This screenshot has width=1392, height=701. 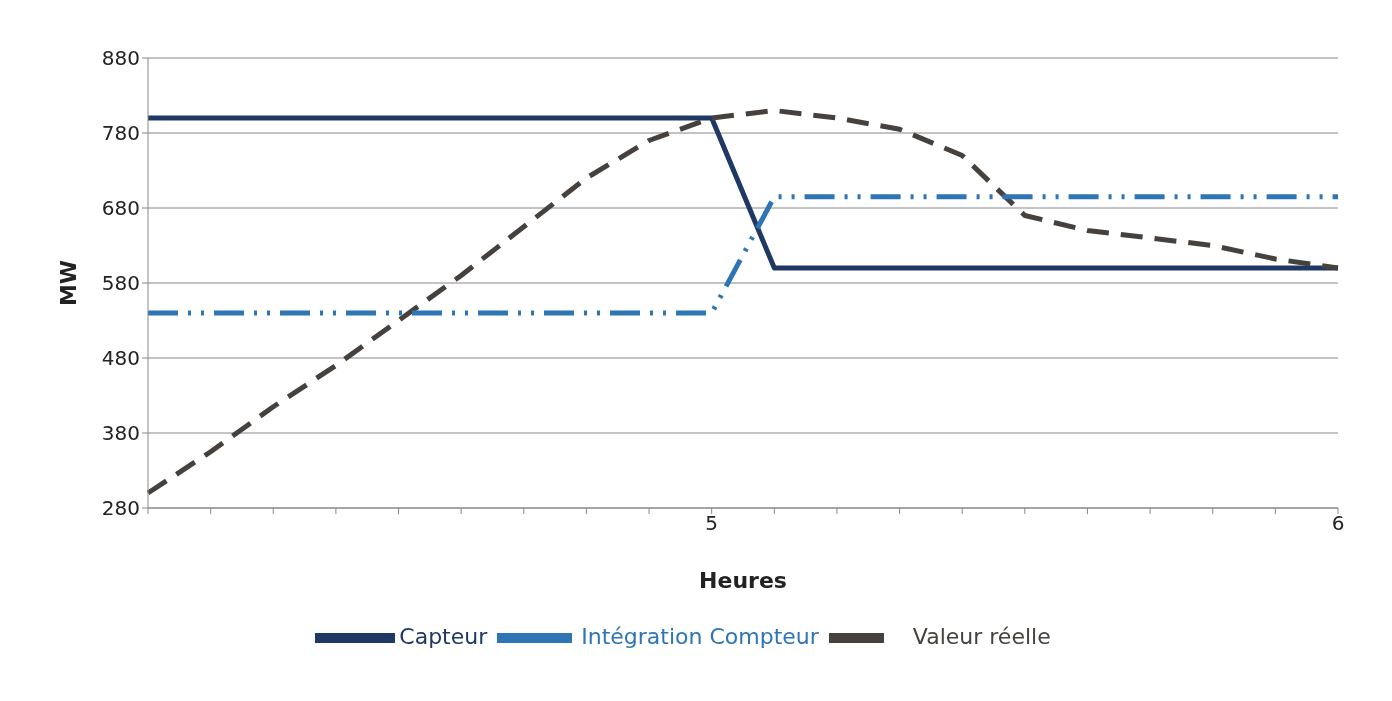 What do you see at coordinates (120, 433) in the screenshot?
I see `y-tick-label: 380` at bounding box center [120, 433].